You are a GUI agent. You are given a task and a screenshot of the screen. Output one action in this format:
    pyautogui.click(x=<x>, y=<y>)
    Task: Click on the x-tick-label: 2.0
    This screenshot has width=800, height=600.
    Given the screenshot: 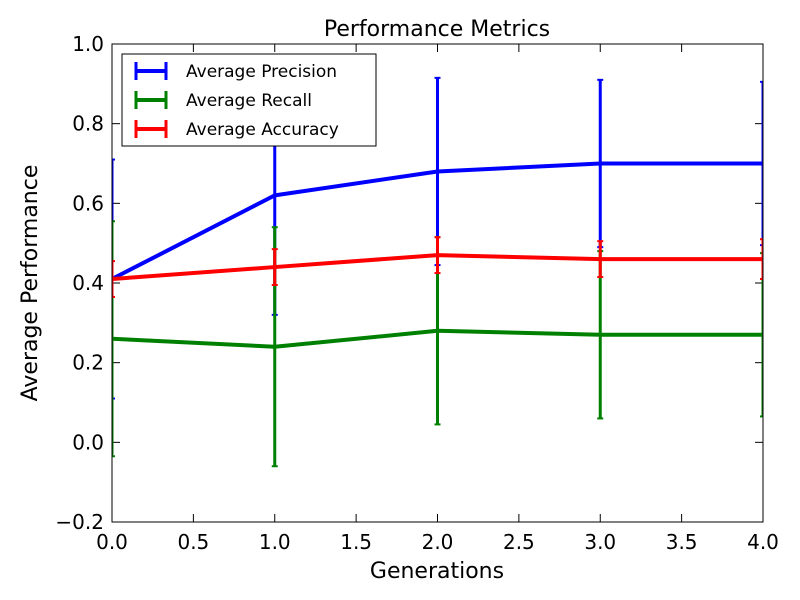 What is the action you would take?
    pyautogui.click(x=438, y=542)
    